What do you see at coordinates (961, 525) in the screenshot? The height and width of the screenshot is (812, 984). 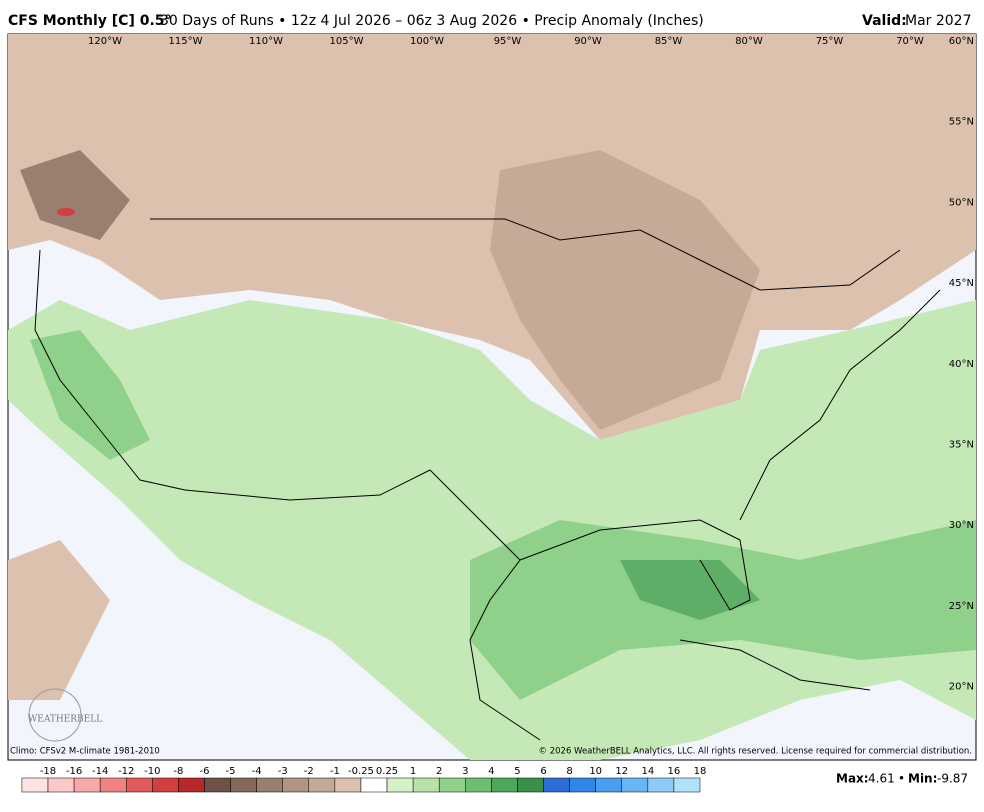 I see `lat-label: 30°N` at bounding box center [961, 525].